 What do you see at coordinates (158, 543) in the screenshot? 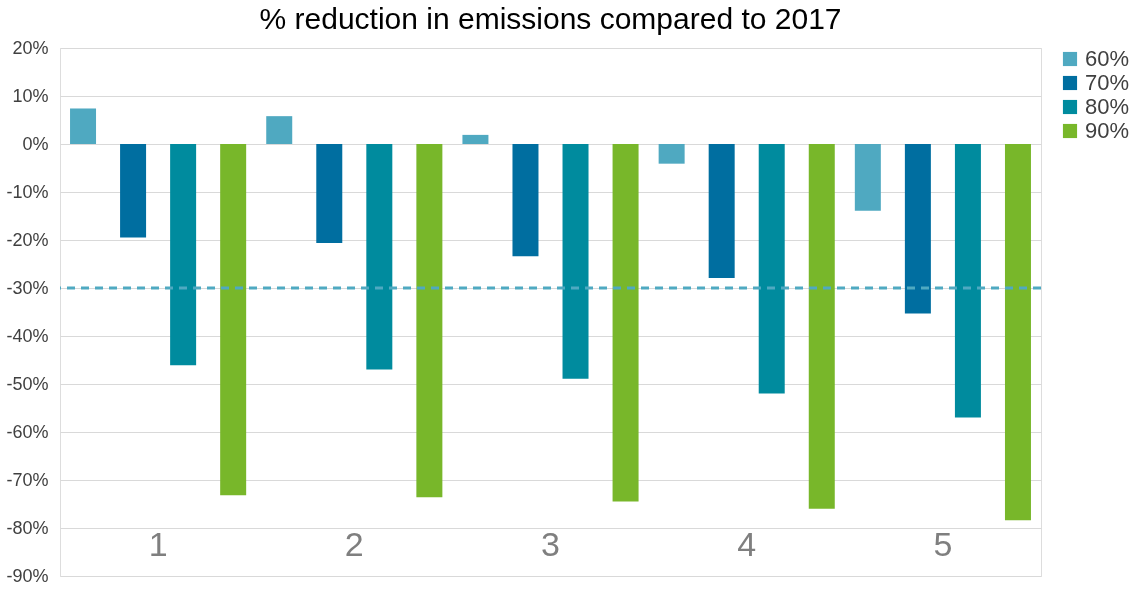
I see `x-tick-label: 1` at bounding box center [158, 543].